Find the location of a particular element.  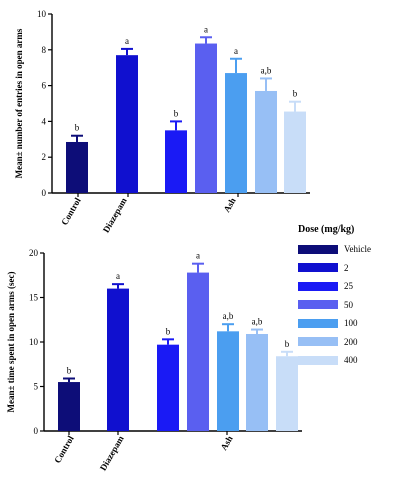

legend-label: Vehicle is located at coordinates (357, 249).